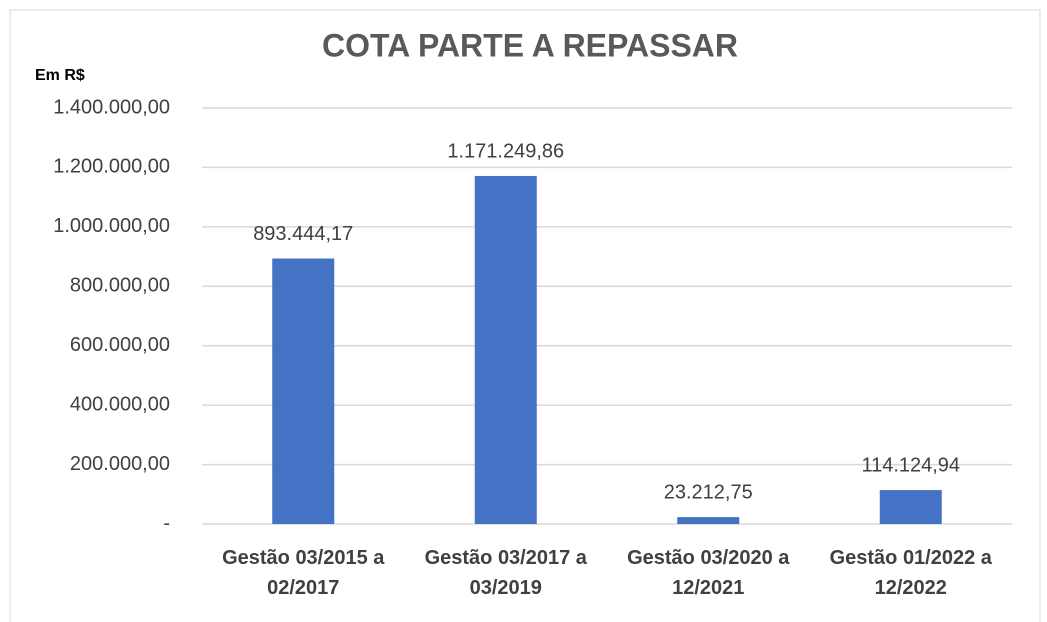 This screenshot has width=1047, height=622. What do you see at coordinates (120, 404) in the screenshot?
I see `y-tick-label: 400.000,00` at bounding box center [120, 404].